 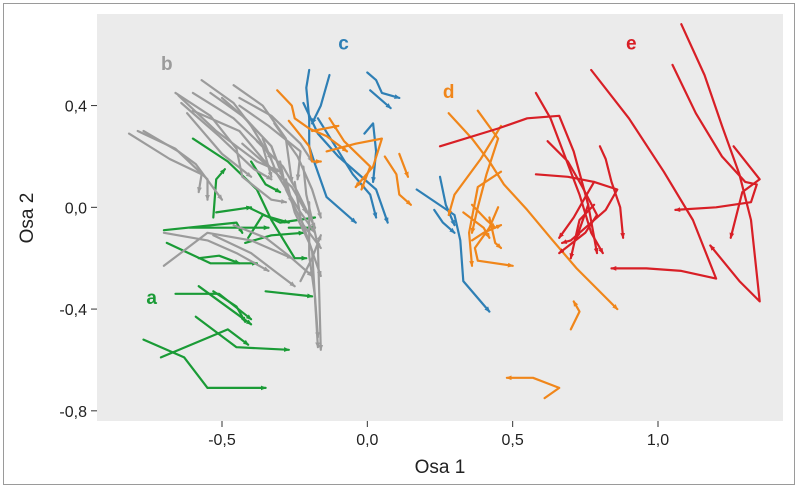 I want to click on y-tick-label: 0,0, so click(x=76, y=208).